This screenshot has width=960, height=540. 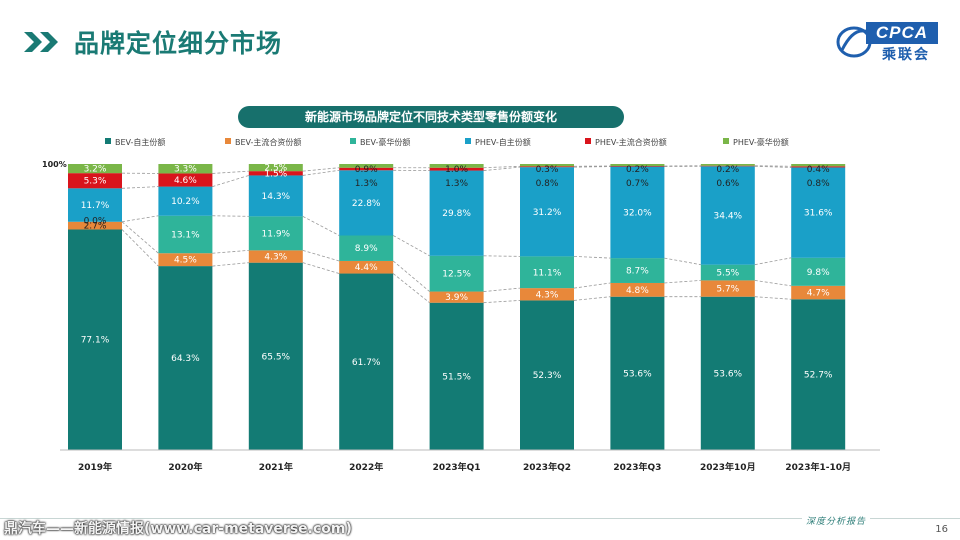 What do you see at coordinates (185, 235) in the screenshot?
I see `data-label: 13.1%` at bounding box center [185, 235].